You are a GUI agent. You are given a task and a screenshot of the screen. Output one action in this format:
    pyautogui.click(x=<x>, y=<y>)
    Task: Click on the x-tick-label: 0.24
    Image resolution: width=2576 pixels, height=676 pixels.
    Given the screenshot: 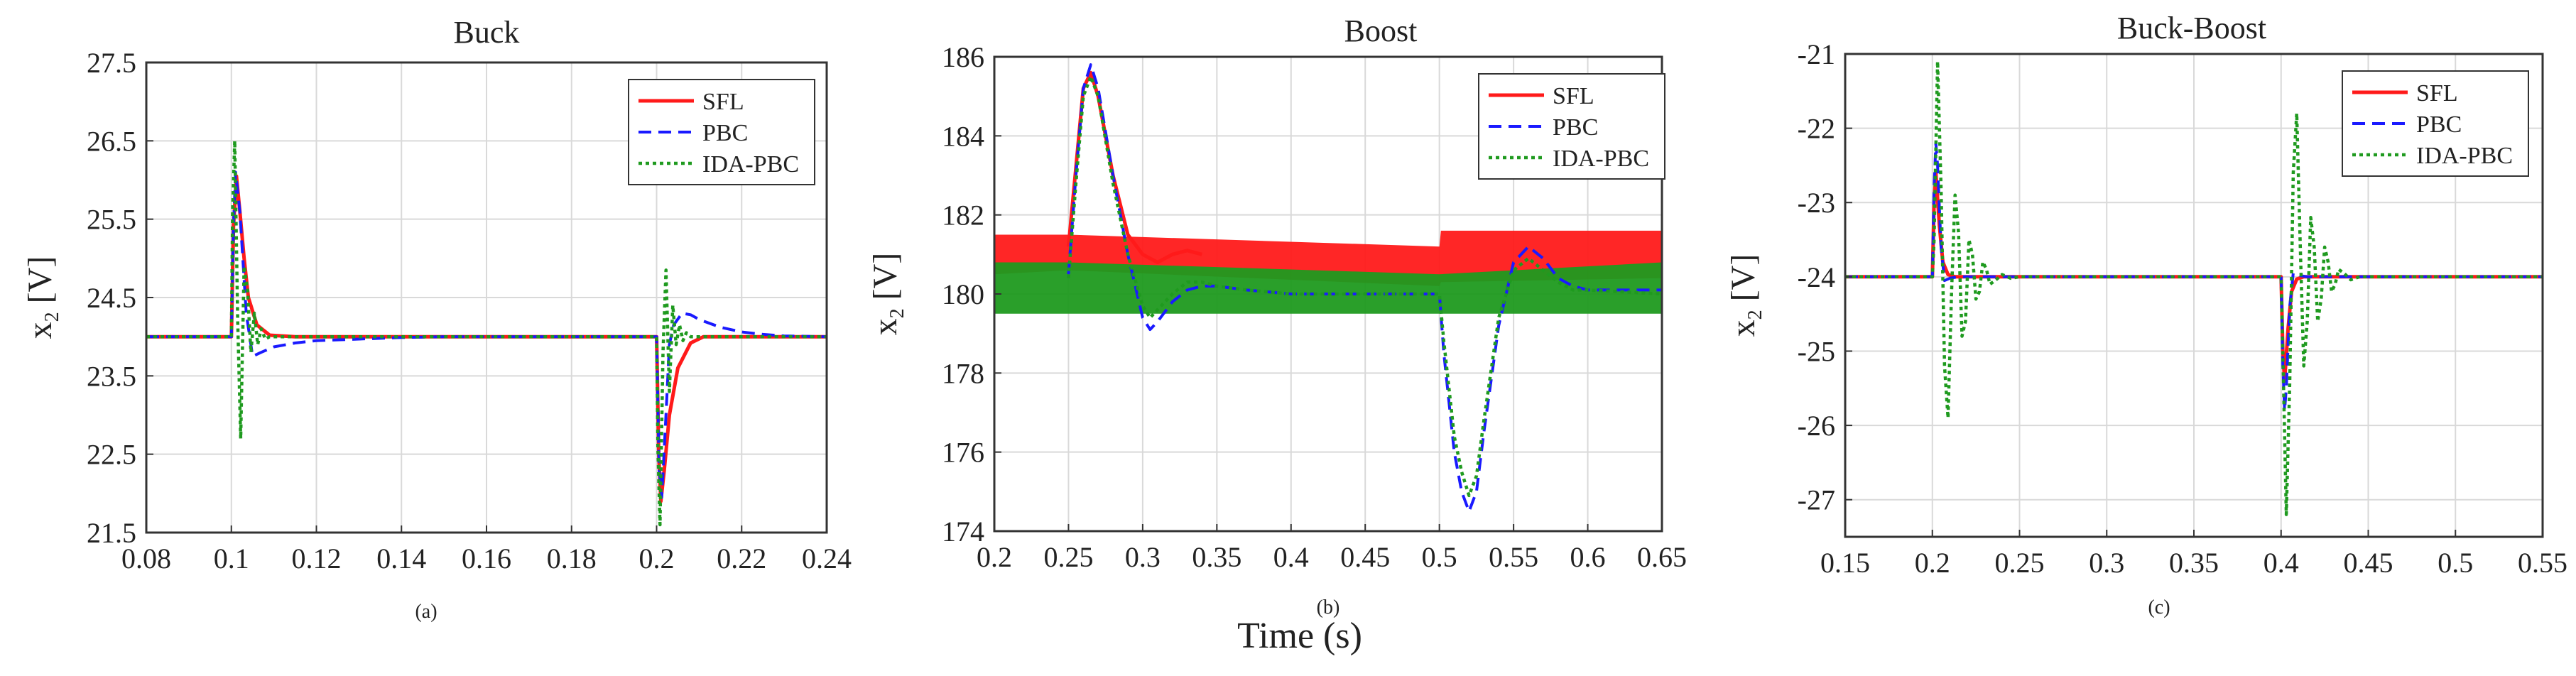 What is the action you would take?
    pyautogui.click(x=827, y=559)
    